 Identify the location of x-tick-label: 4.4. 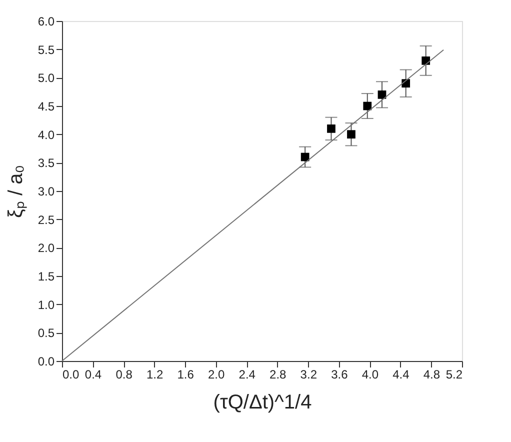
(401, 375).